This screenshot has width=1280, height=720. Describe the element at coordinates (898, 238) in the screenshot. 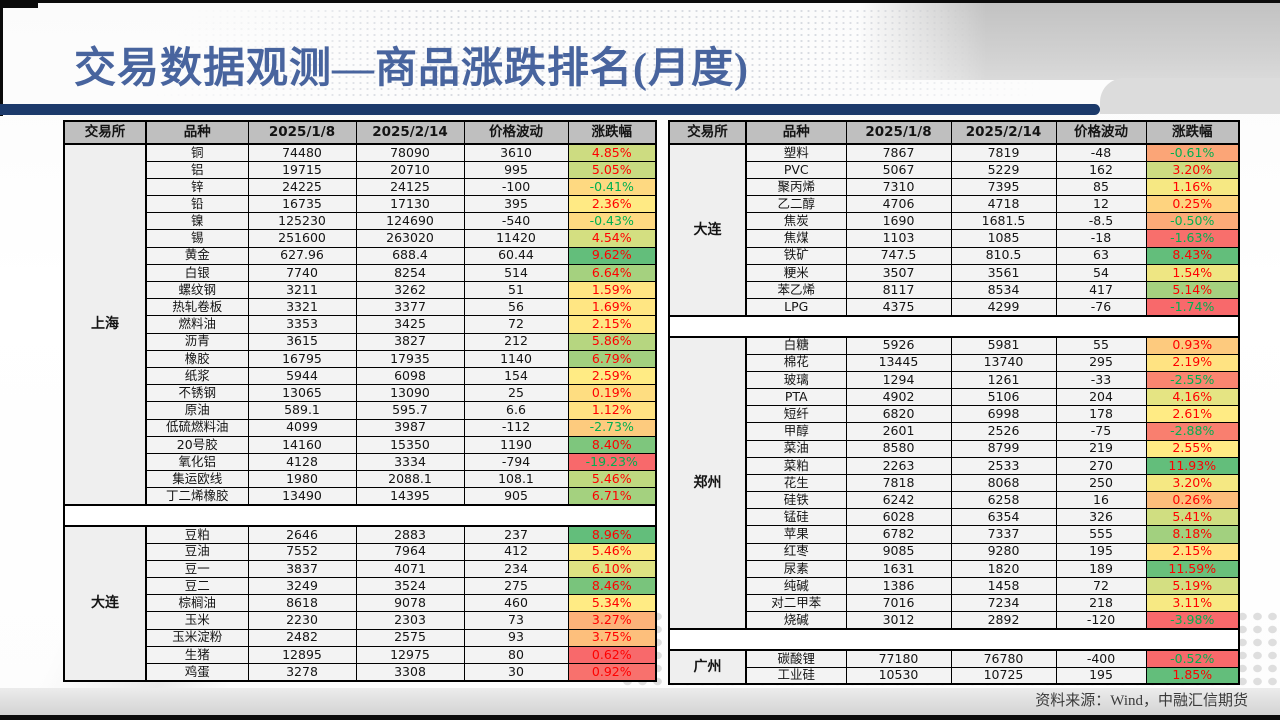

I see `price-cell: 1103` at that location.